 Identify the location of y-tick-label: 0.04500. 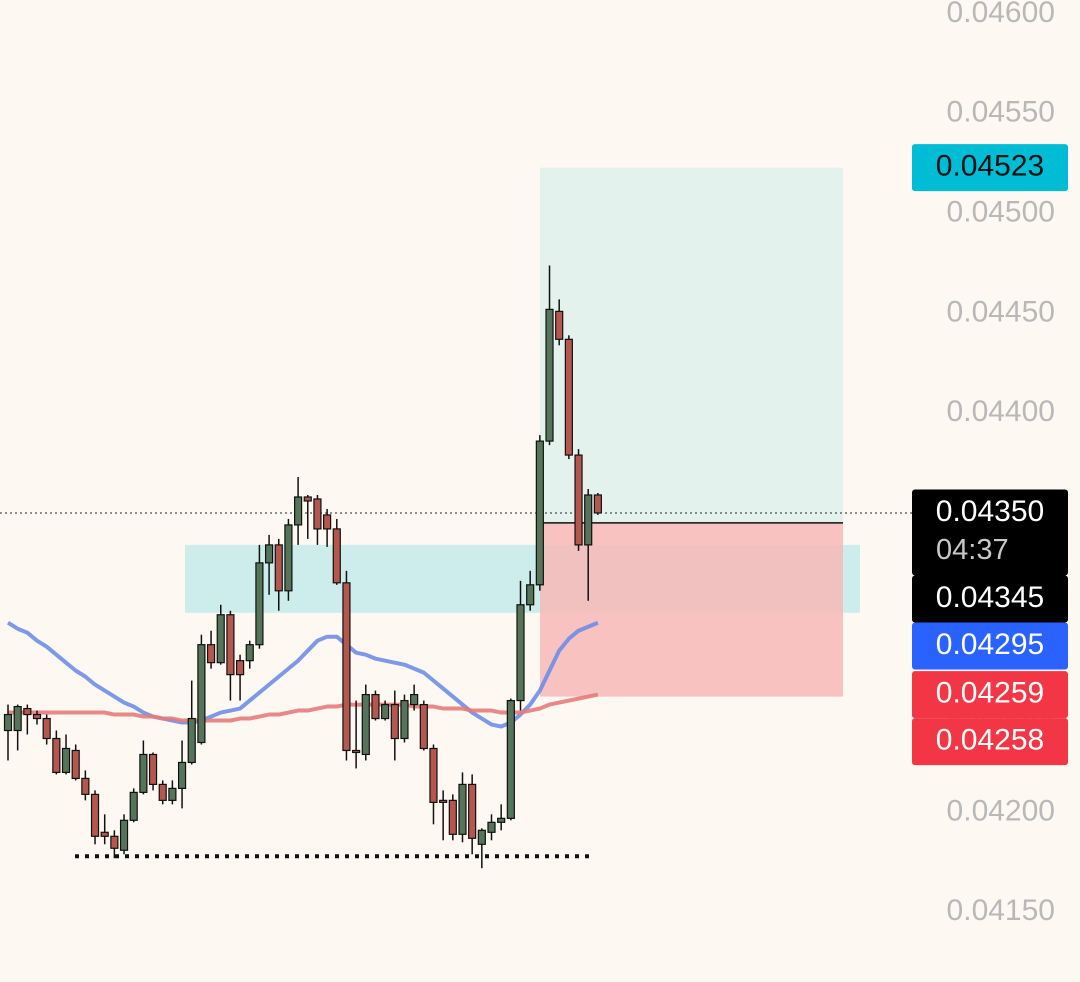
(1001, 211).